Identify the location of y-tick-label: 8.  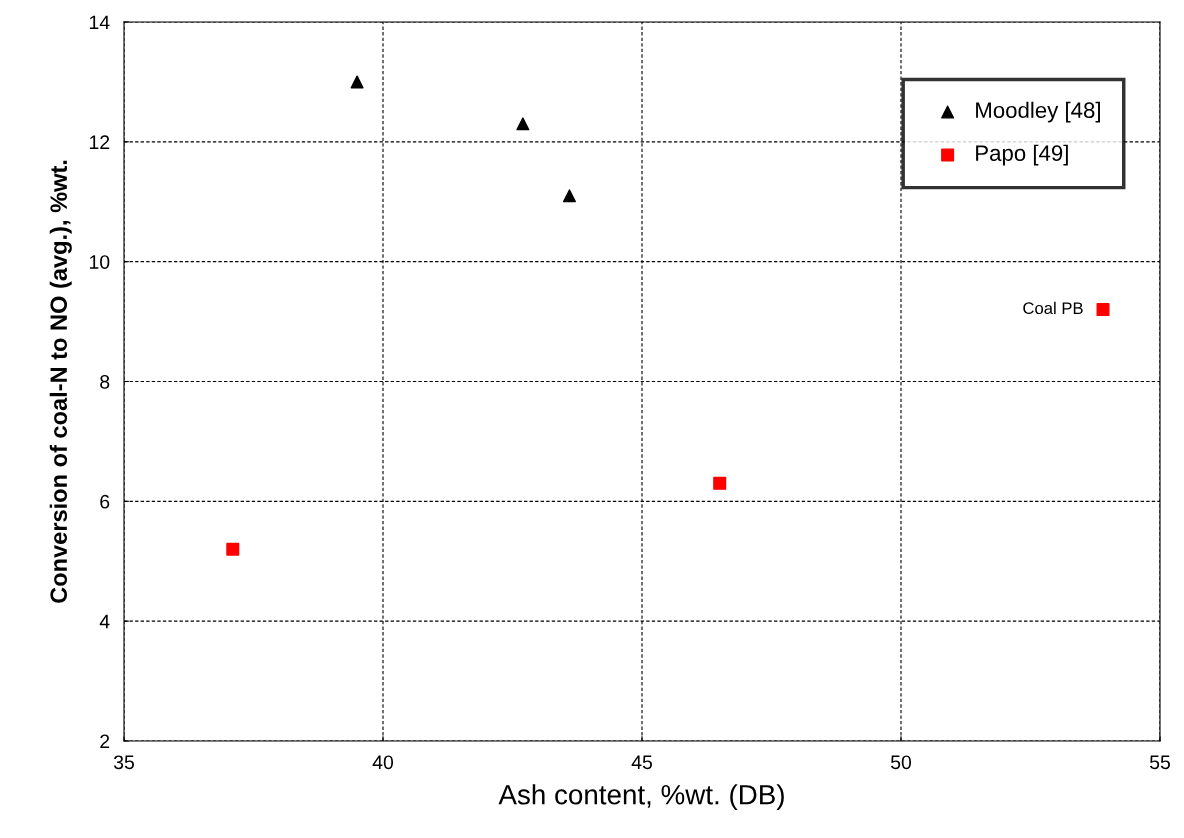
(105, 381).